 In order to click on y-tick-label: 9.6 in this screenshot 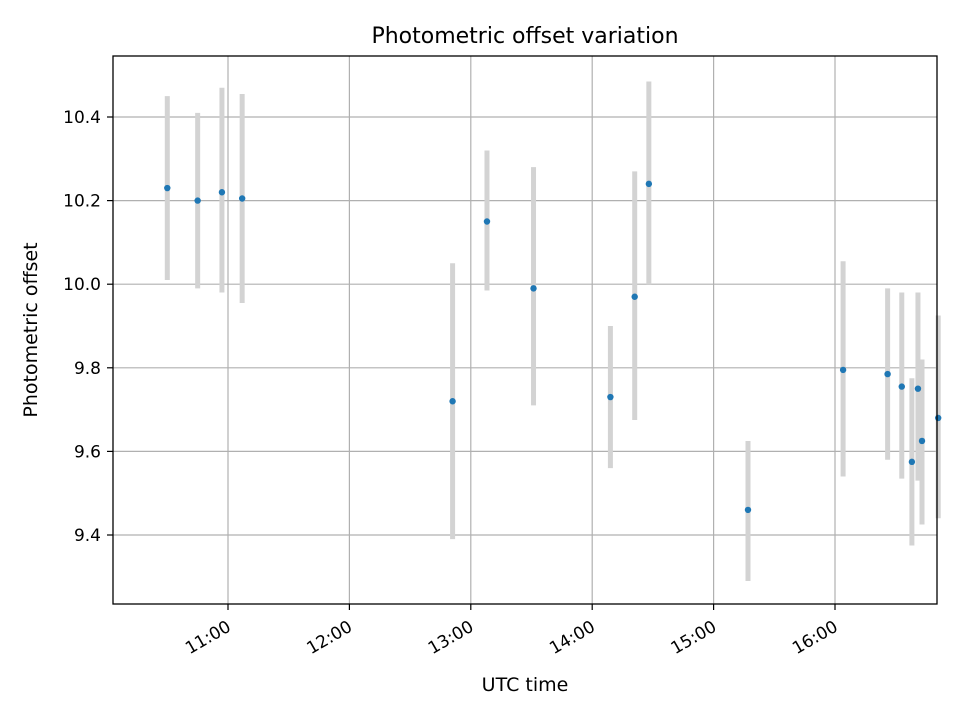, I will do `click(87, 452)`.